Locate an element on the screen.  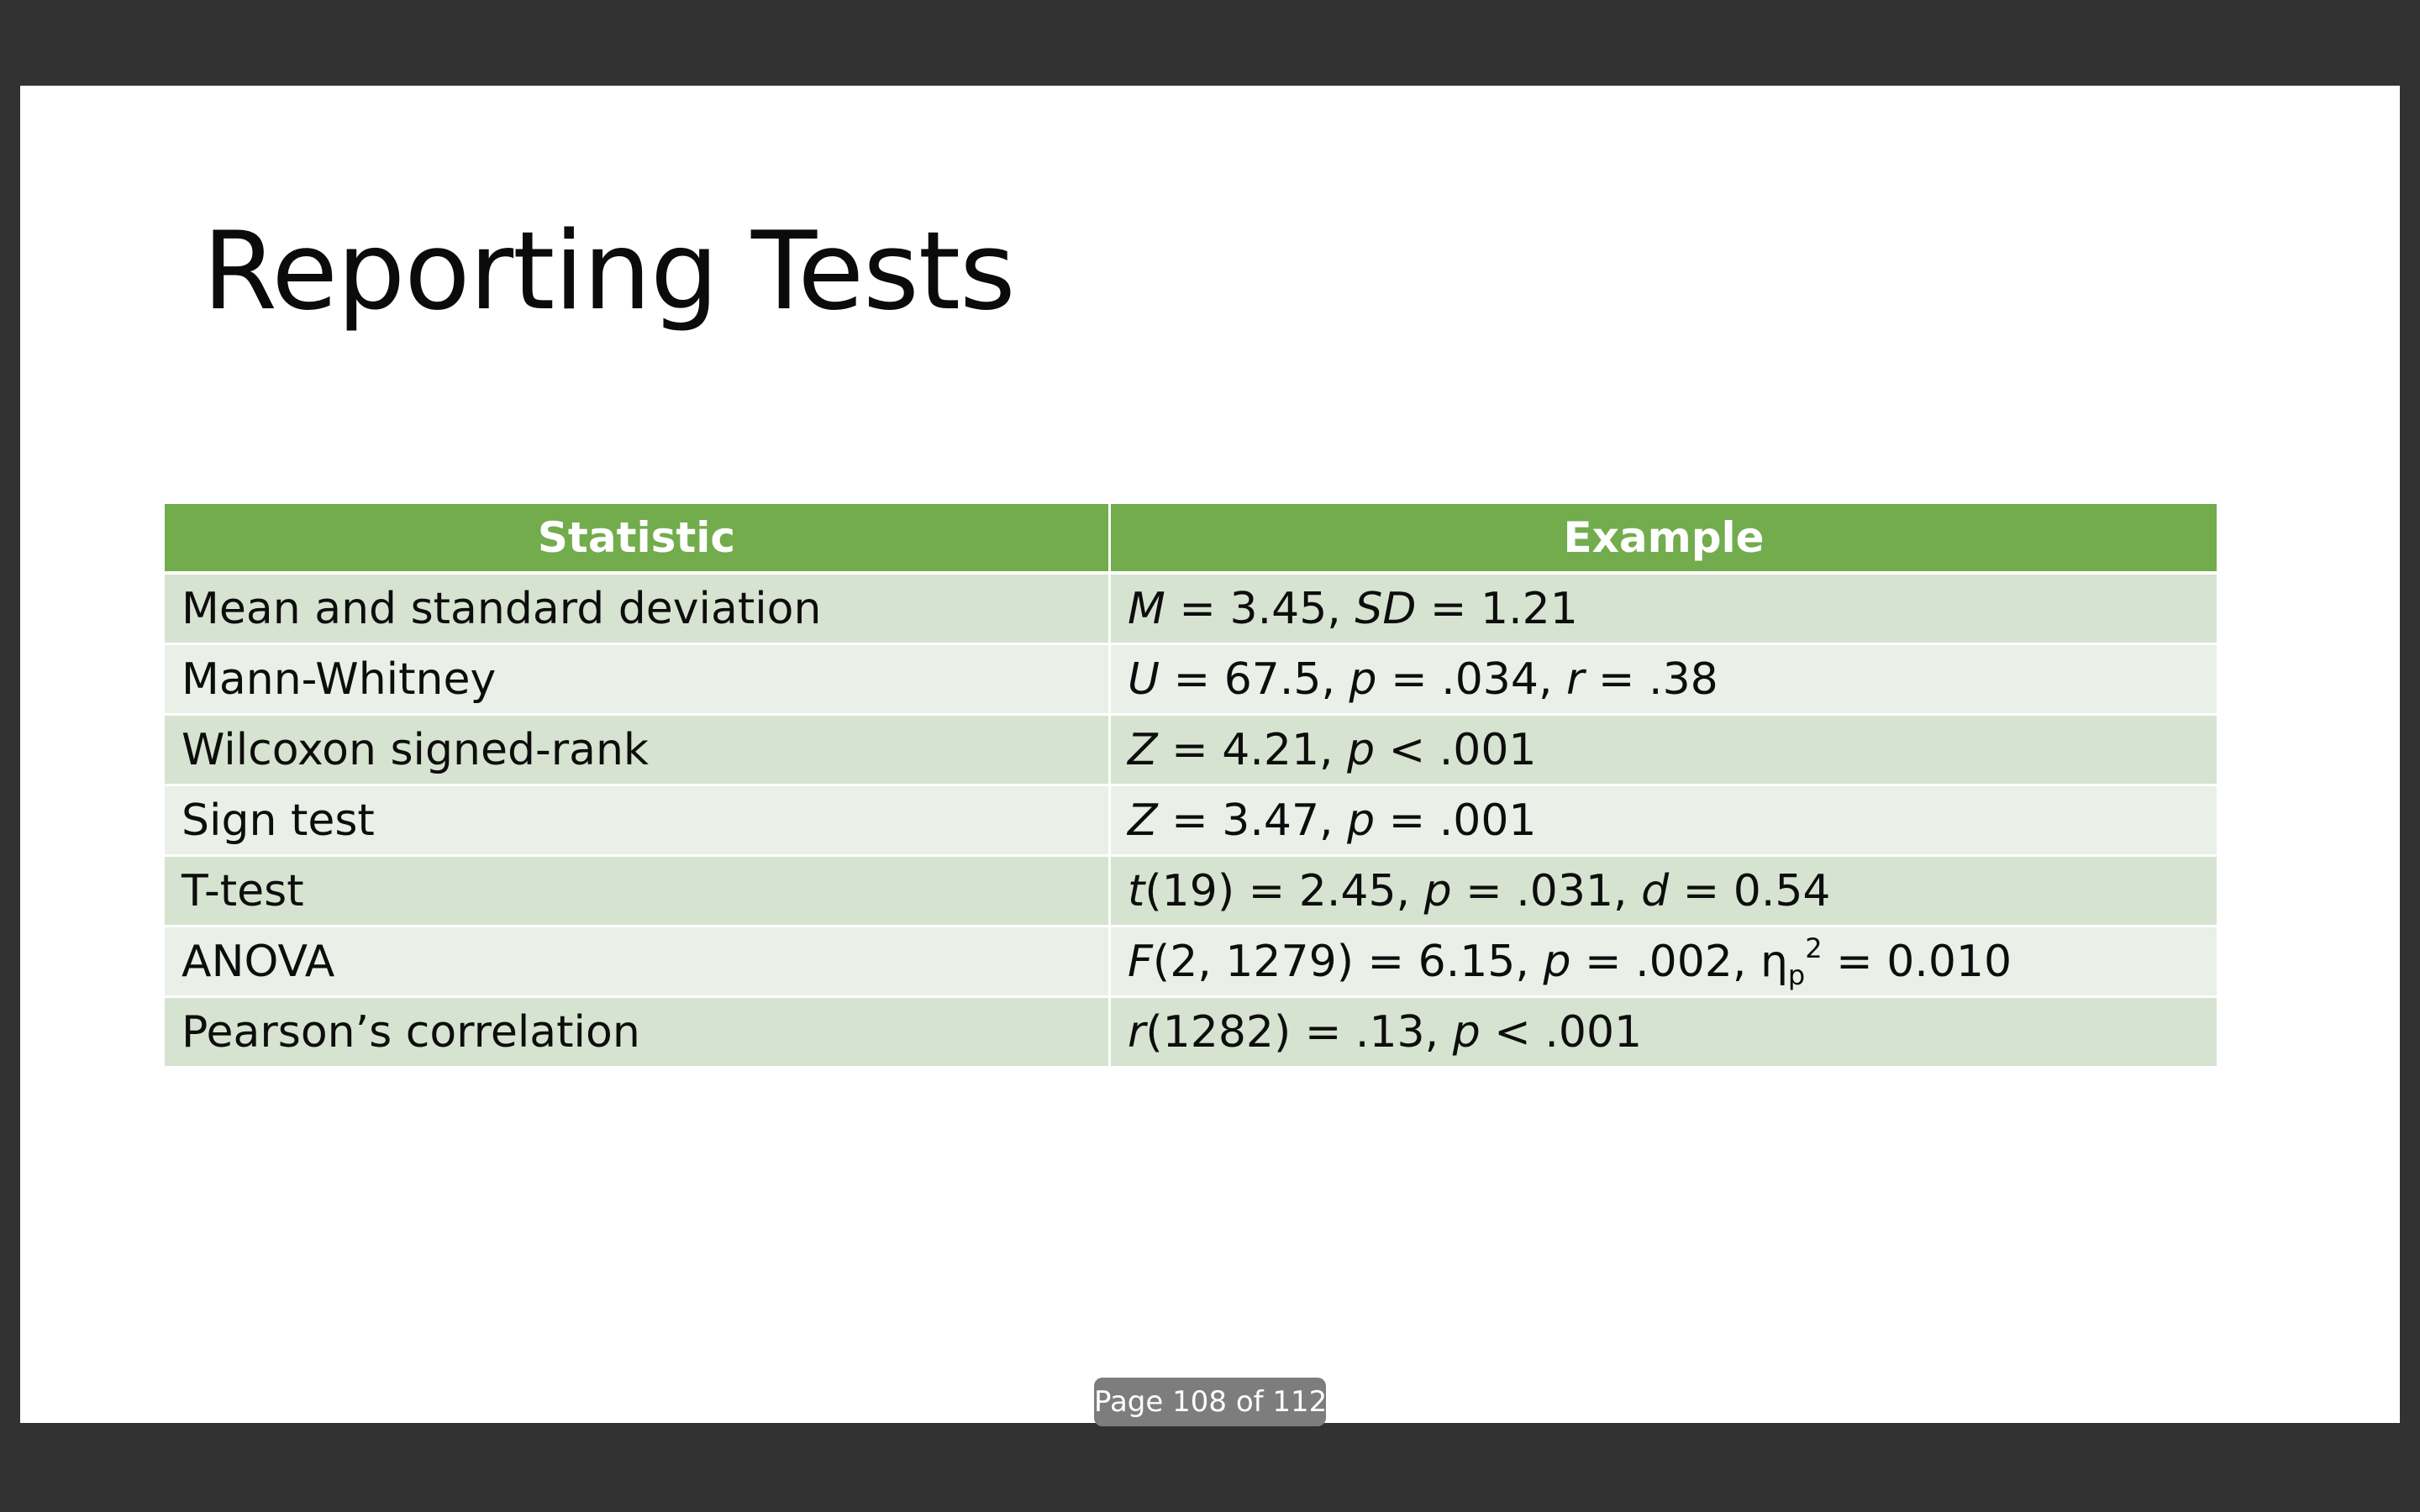
table-row: T-test t(19) = 2.45, p = .031, d = 0.54 is located at coordinates (1191, 892).